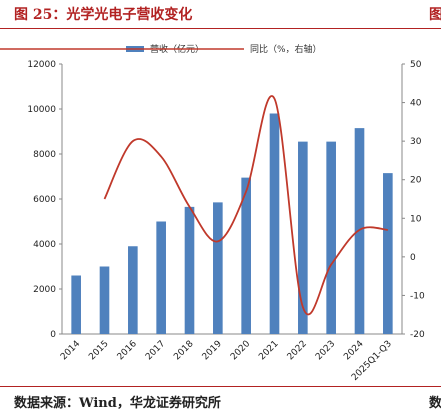  I want to click on right-tick-label: 0, so click(413, 258).